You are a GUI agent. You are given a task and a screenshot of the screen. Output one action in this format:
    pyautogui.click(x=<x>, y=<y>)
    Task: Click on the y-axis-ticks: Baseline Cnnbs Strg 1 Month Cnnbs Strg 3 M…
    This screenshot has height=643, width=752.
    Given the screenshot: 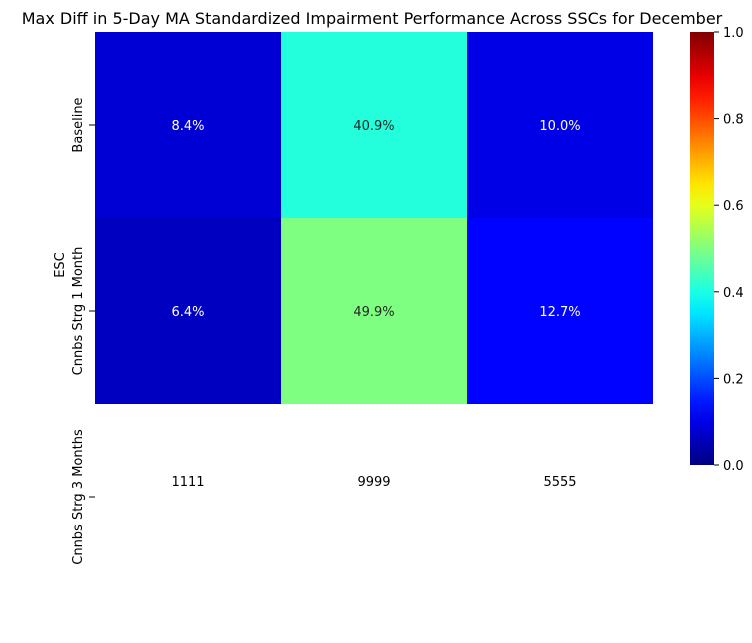 What is the action you would take?
    pyautogui.click(x=83, y=331)
    